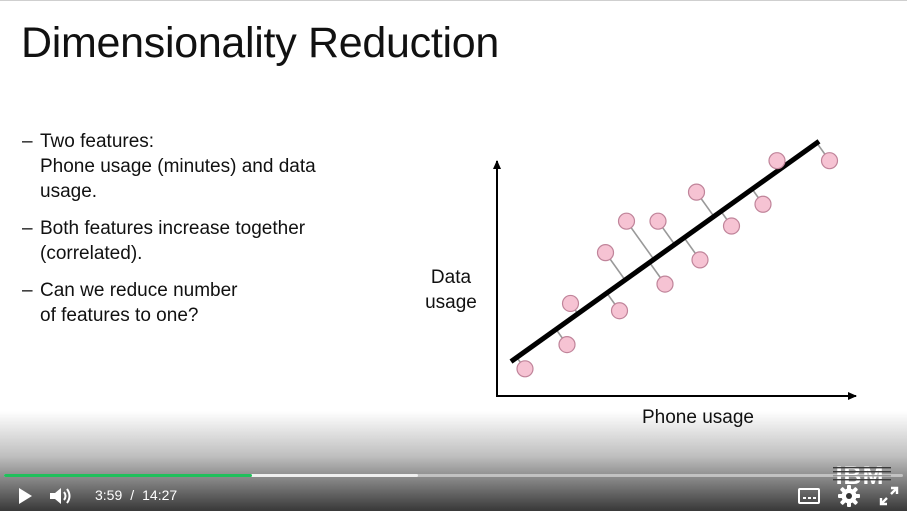 This screenshot has height=512, width=907. I want to click on current-time: 3:59, so click(109, 495).